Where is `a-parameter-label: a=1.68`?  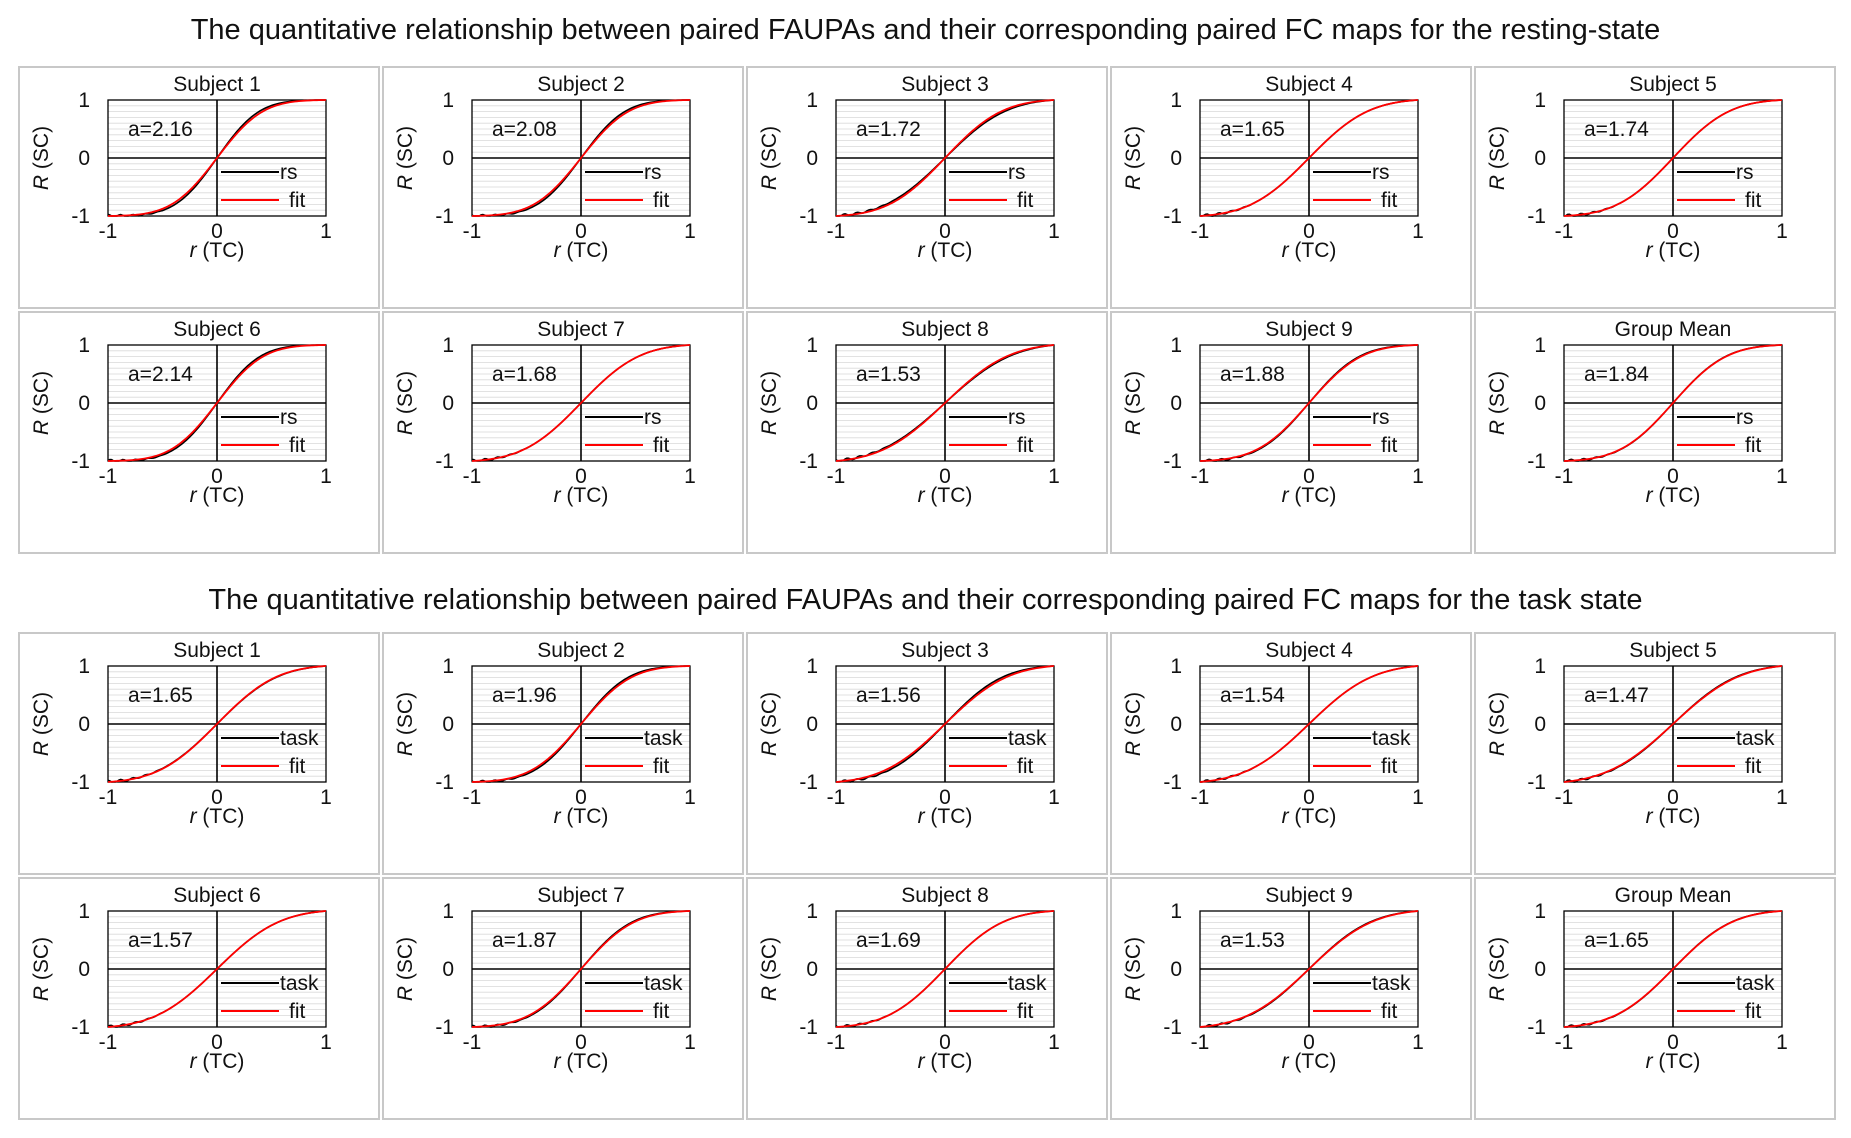 a-parameter-label: a=1.68 is located at coordinates (524, 374).